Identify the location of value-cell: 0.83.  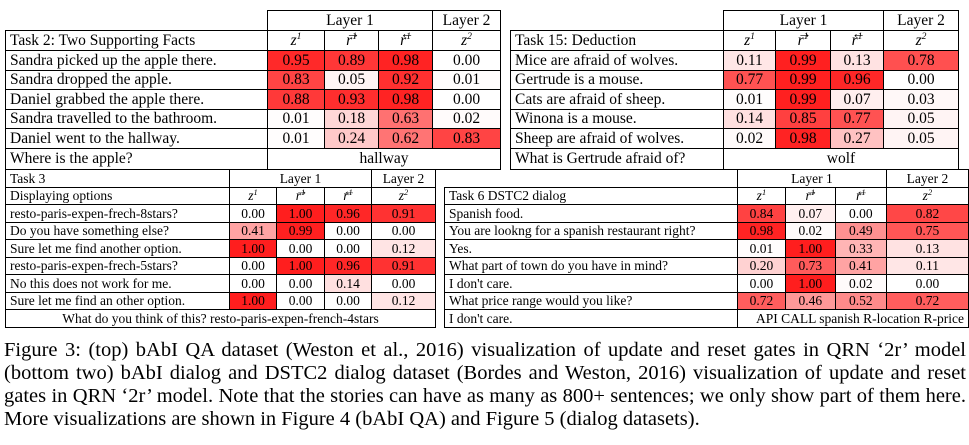
(466, 138).